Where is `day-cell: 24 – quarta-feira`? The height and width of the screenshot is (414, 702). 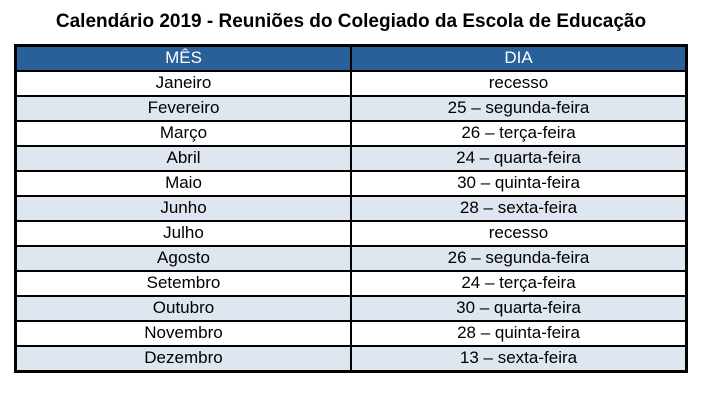
day-cell: 24 – quarta-feira is located at coordinates (519, 158).